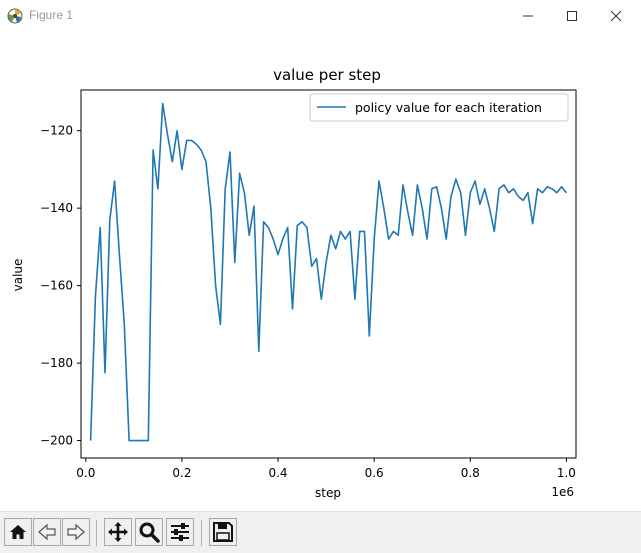  I want to click on forward-arrow-icon, so click(76, 532).